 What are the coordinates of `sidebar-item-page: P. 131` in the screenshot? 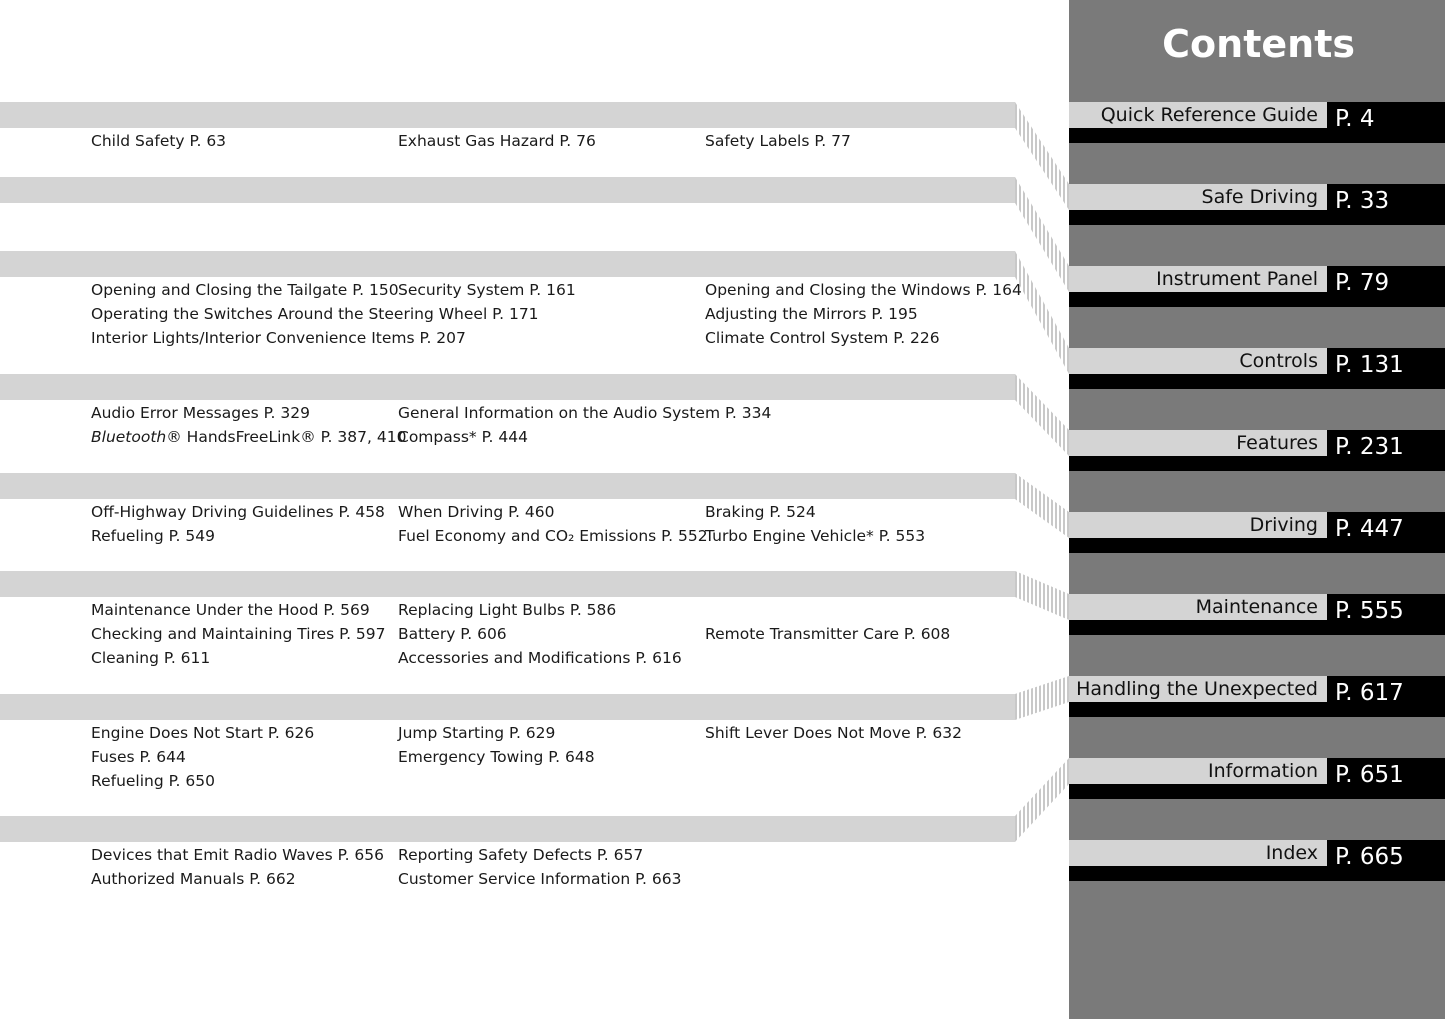 It's located at (1369, 365).